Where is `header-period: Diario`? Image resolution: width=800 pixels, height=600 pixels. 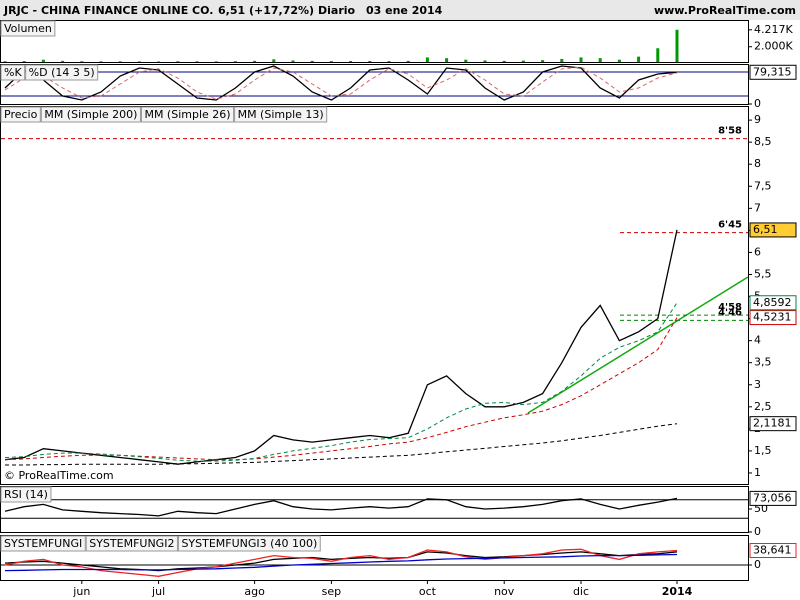 header-period: Diario is located at coordinates (337, 10).